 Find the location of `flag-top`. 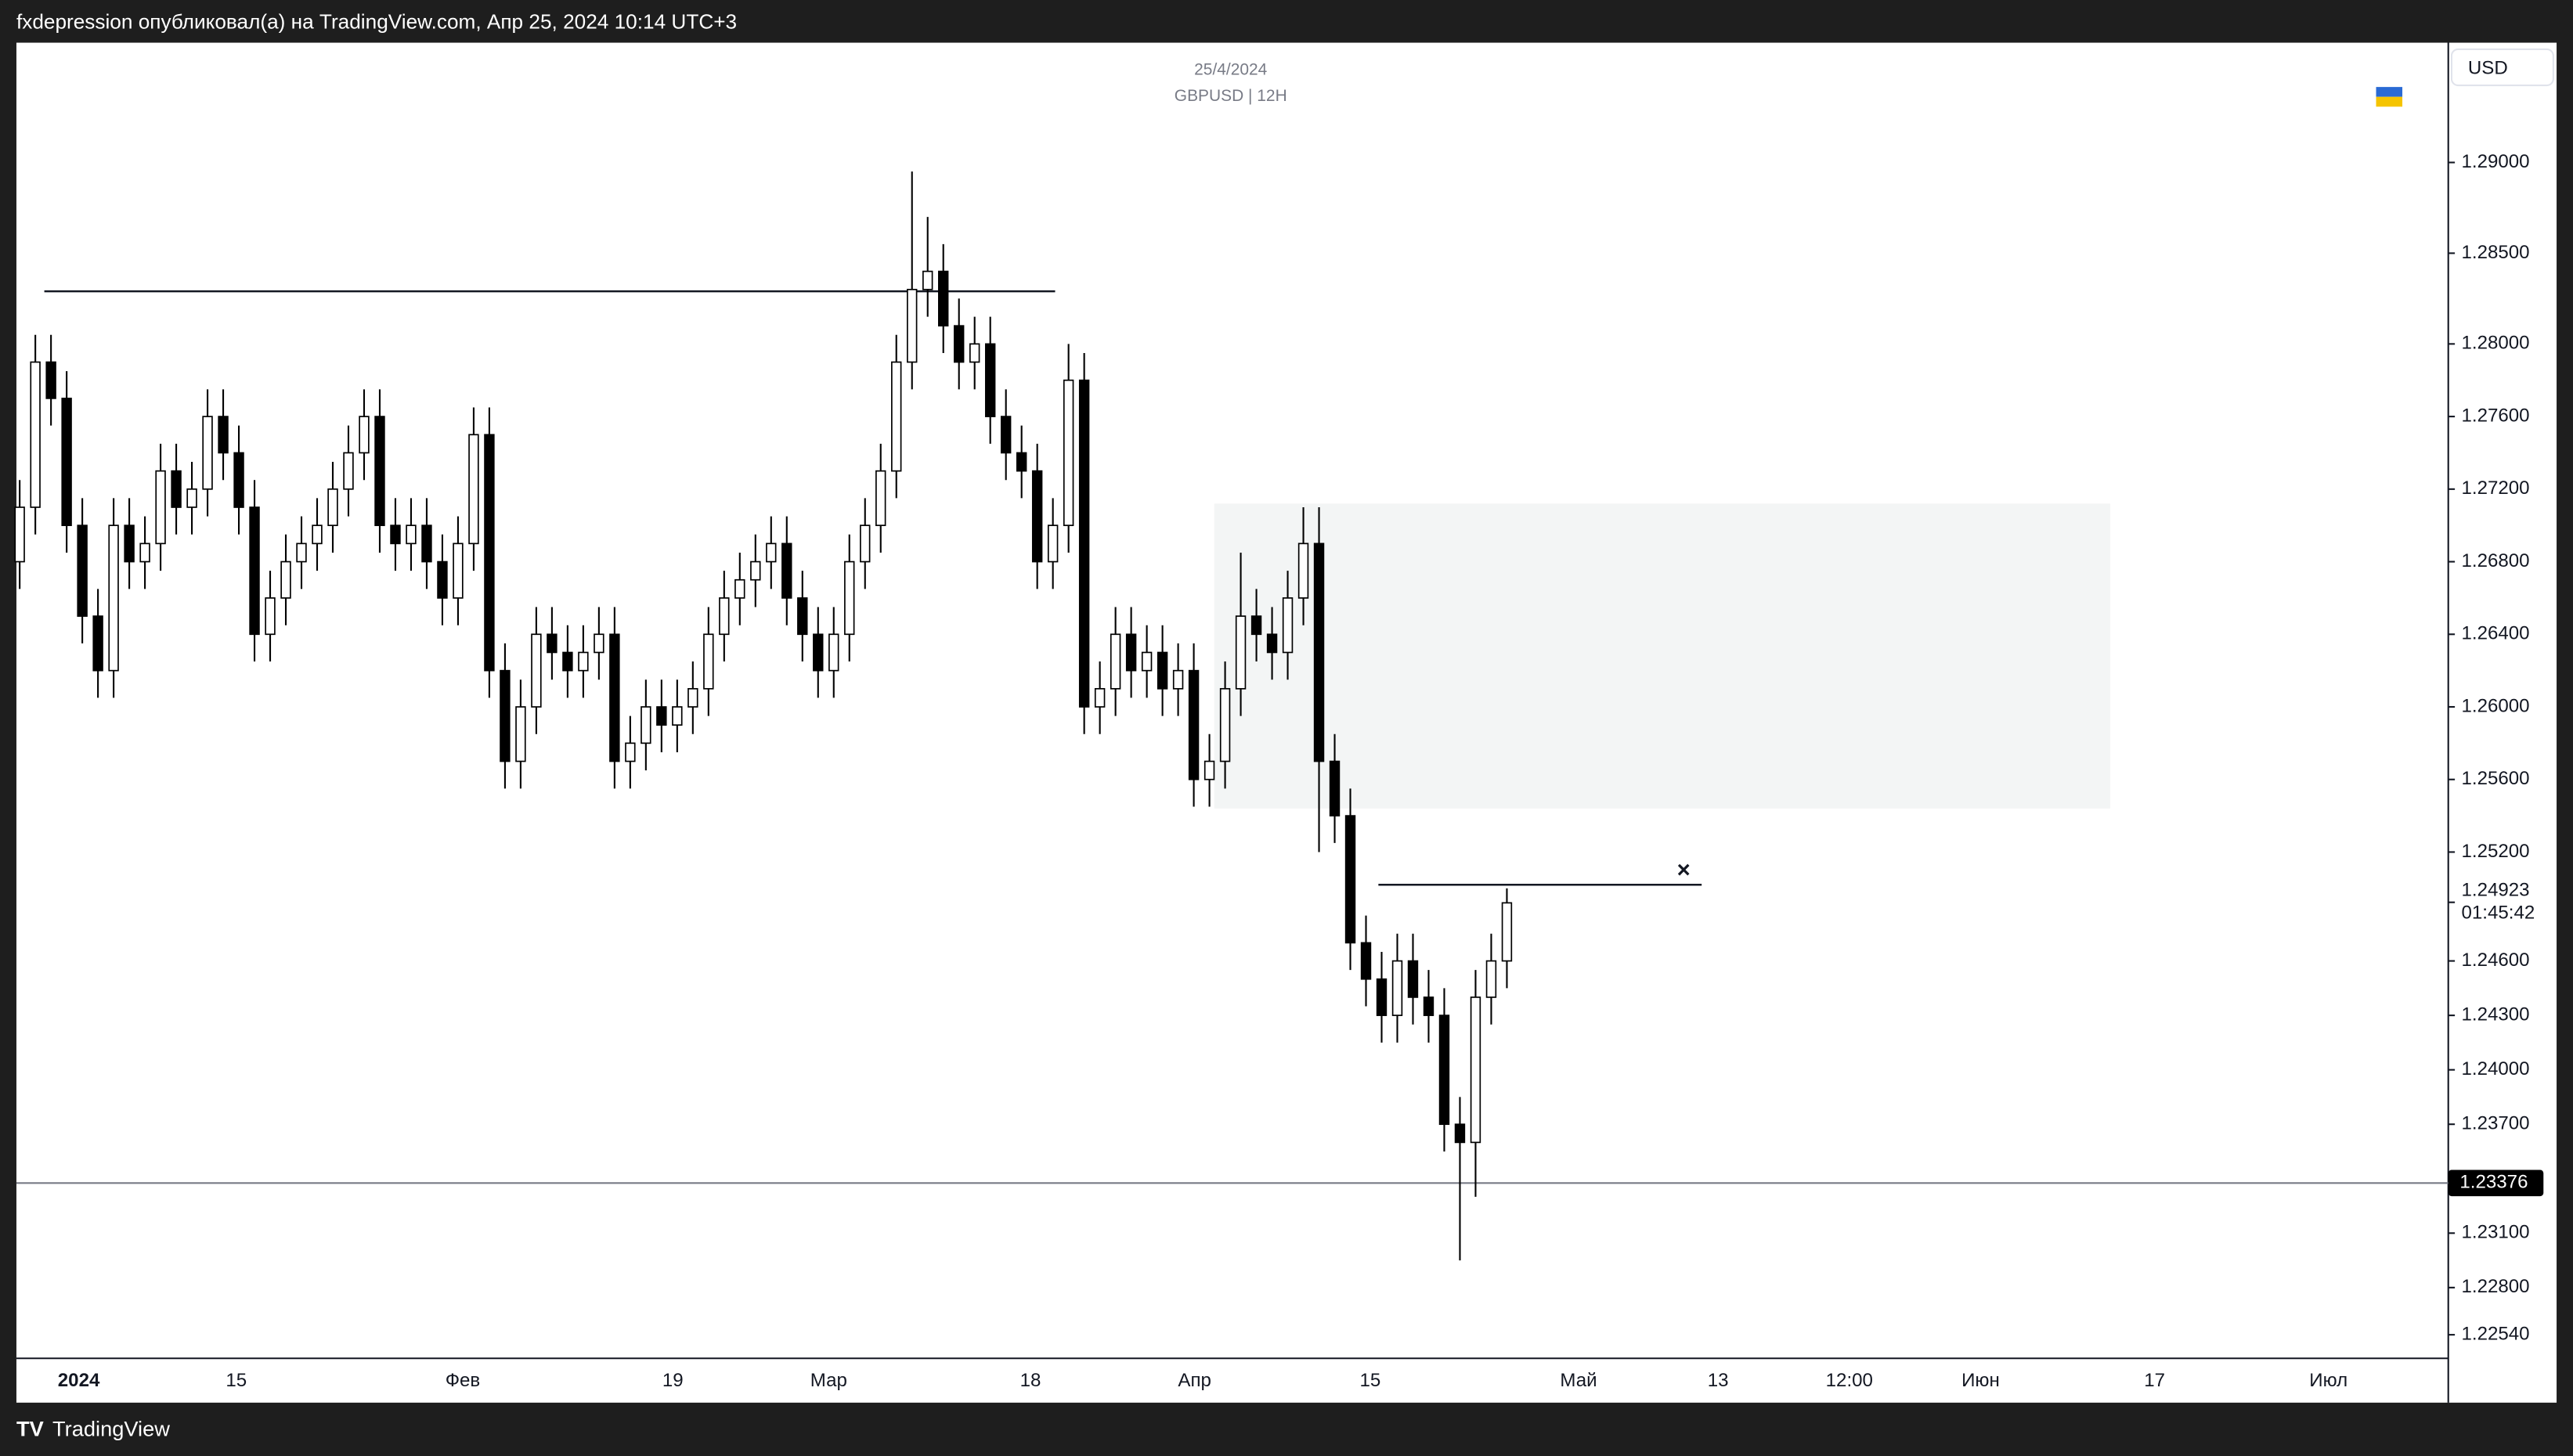

flag-top is located at coordinates (2389, 92).